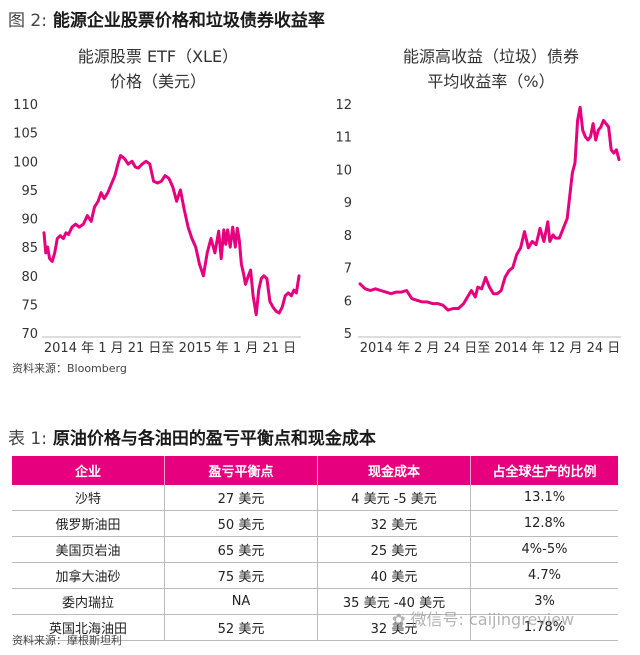  I want to click on x-axis-label: 2014 年 2 月 24 日至 2014 年 12 月 24 日, so click(490, 348).